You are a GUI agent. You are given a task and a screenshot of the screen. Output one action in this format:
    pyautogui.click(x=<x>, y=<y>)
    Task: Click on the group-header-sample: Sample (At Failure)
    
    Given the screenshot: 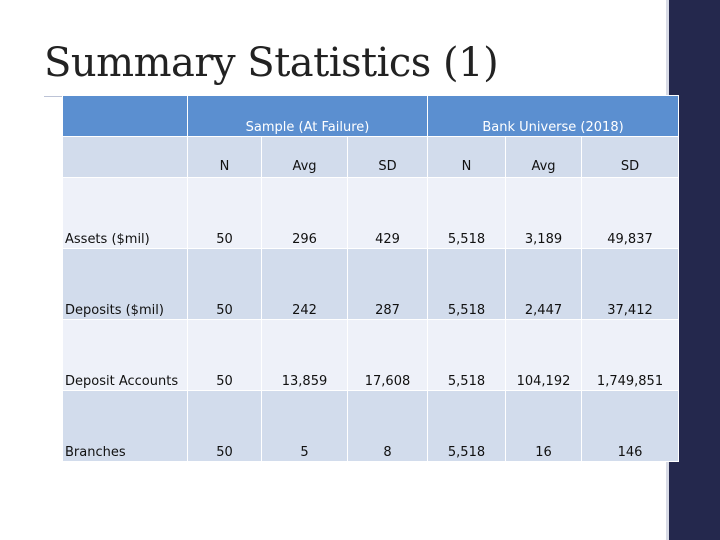 What is the action you would take?
    pyautogui.click(x=307, y=116)
    